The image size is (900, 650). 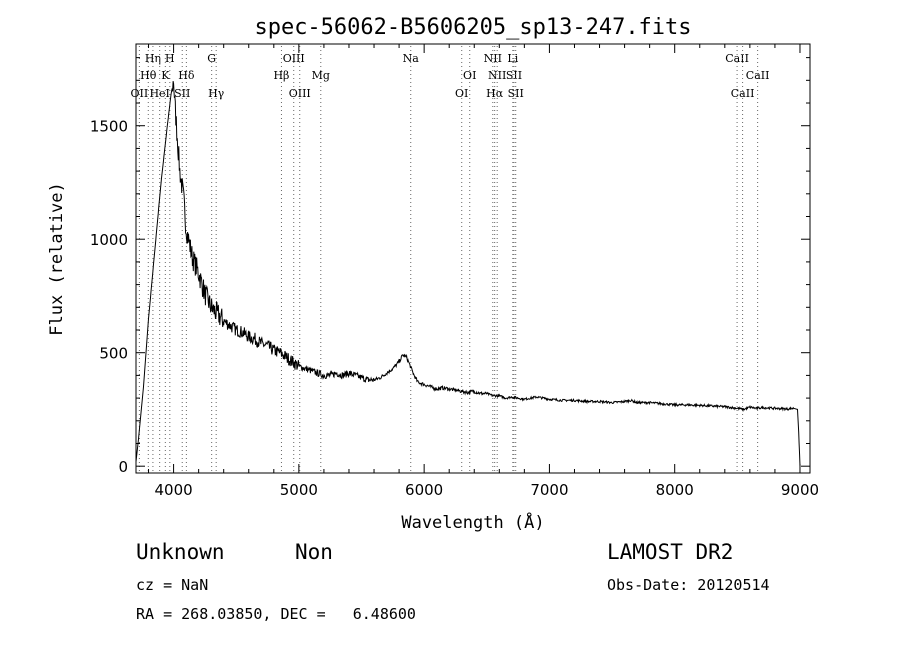 What do you see at coordinates (514, 75) in the screenshot?
I see `line-label-20: SII` at bounding box center [514, 75].